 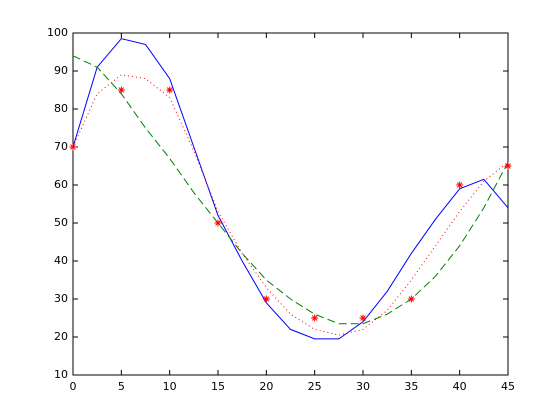 What do you see at coordinates (170, 386) in the screenshot?
I see `x-tick-label: 10` at bounding box center [170, 386].